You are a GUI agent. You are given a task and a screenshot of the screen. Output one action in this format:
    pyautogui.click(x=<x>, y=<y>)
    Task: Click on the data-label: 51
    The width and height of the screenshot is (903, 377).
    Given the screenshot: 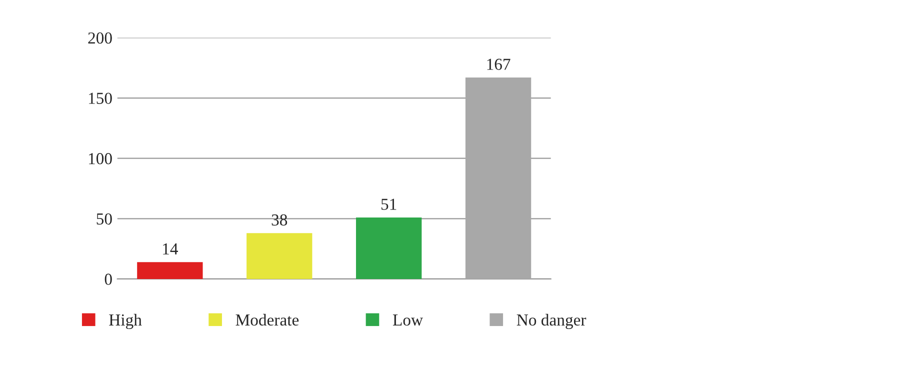 What is the action you would take?
    pyautogui.click(x=388, y=204)
    